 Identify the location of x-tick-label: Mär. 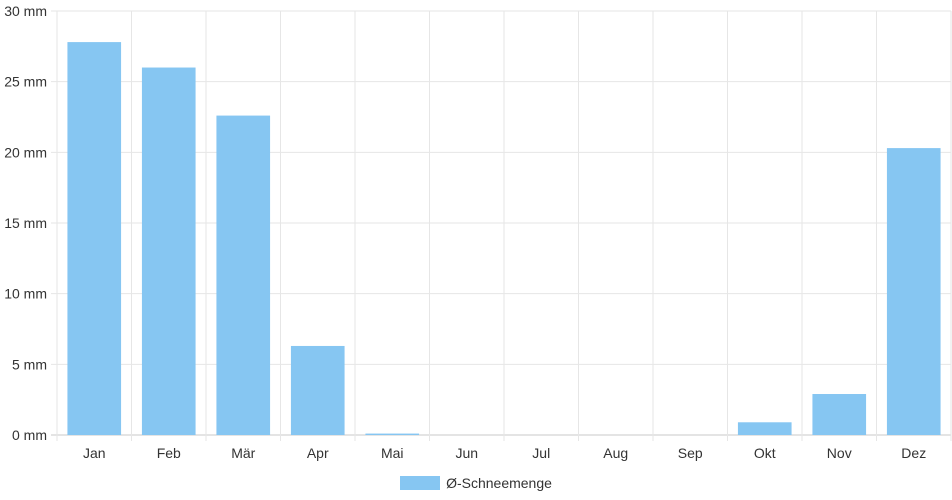
(243, 453).